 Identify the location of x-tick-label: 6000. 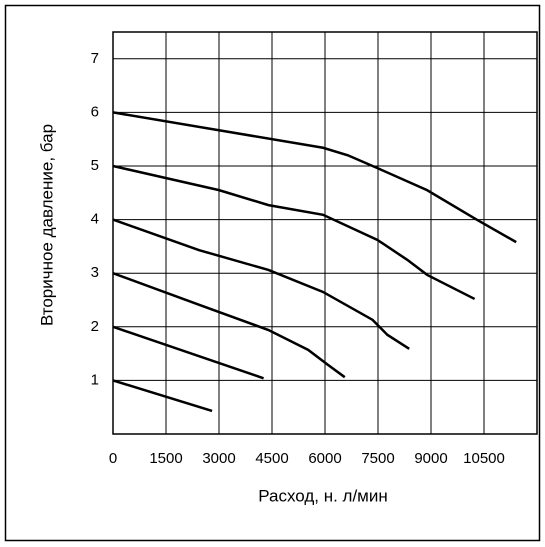
(324, 458).